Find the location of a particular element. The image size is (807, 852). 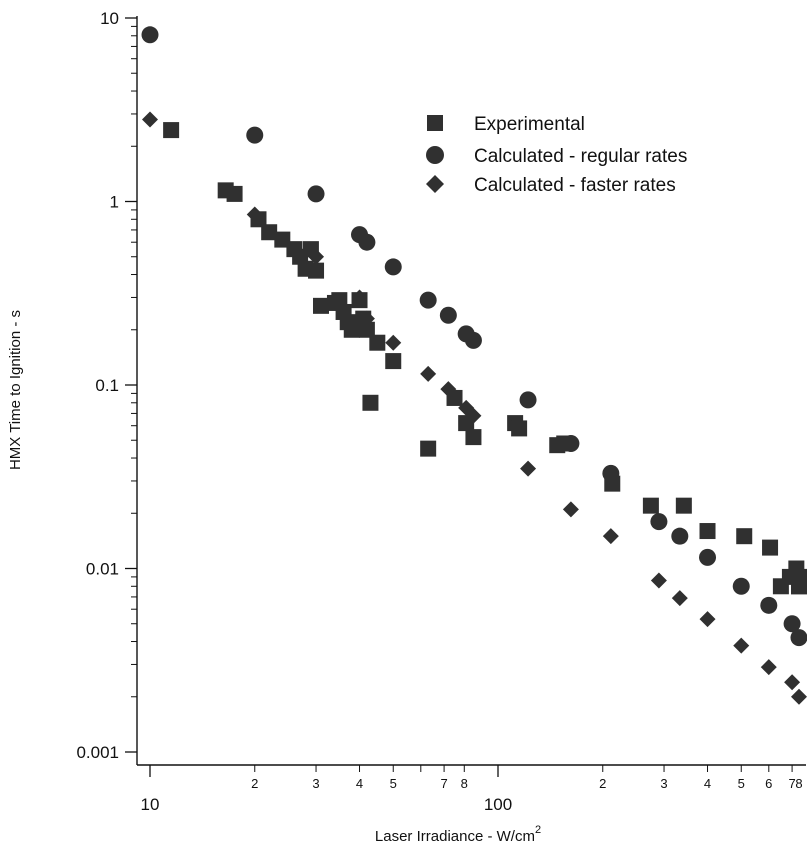

x-minor-tick-label: 6 is located at coordinates (768, 783).